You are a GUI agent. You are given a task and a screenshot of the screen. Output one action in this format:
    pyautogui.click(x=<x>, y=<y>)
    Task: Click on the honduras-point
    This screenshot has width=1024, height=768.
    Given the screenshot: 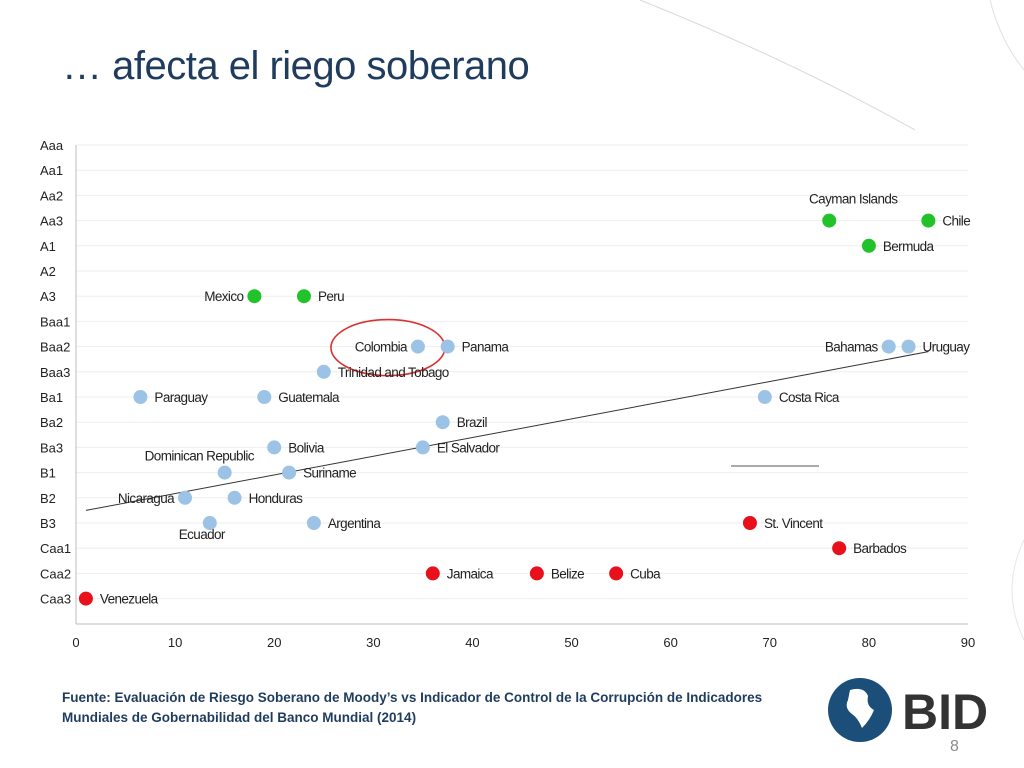 What is the action you would take?
    pyautogui.click(x=234, y=497)
    